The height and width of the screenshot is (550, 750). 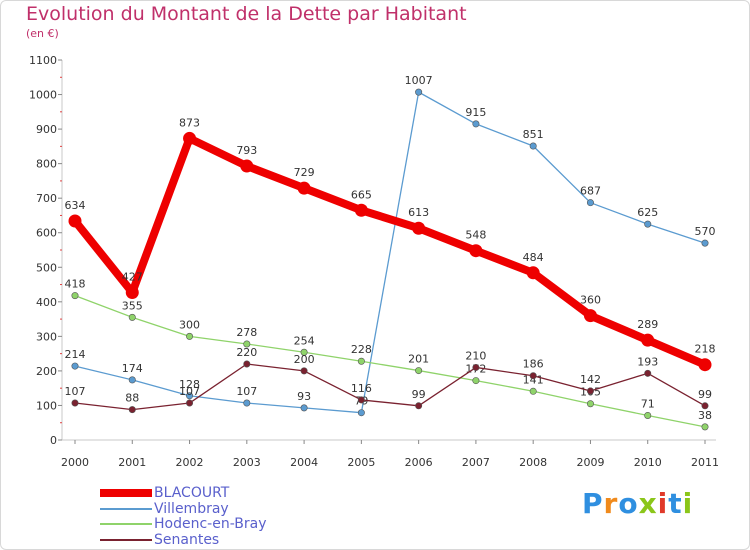 I want to click on legend-label: BLACOURT, so click(x=192, y=493).